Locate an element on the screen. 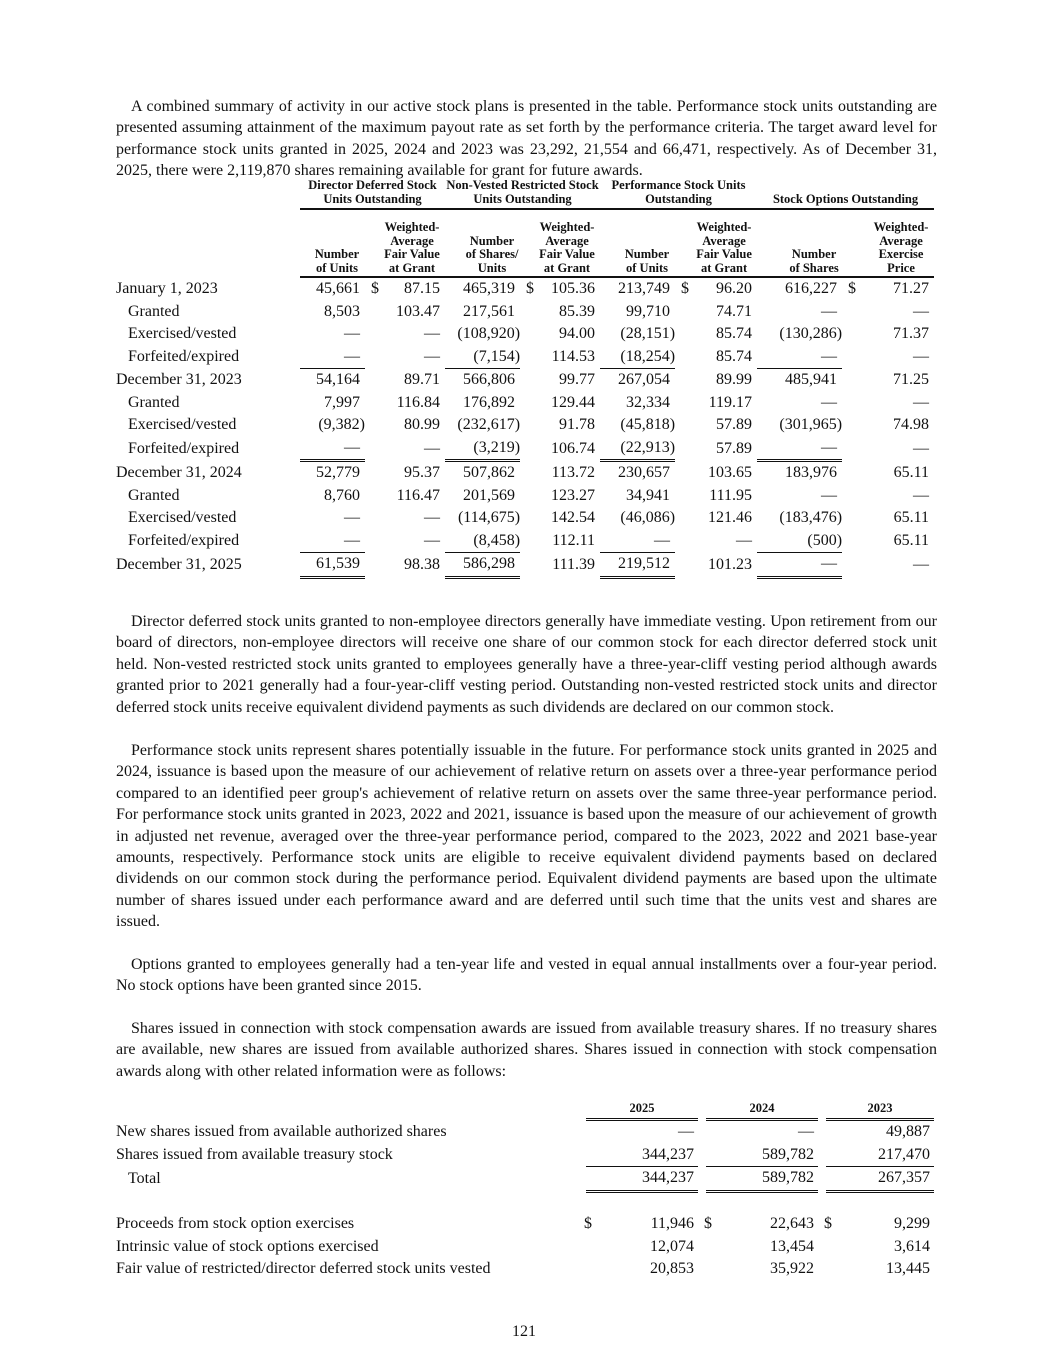 This screenshot has width=1048, height=1365. table-cell: 65.11 is located at coordinates (888, 541).